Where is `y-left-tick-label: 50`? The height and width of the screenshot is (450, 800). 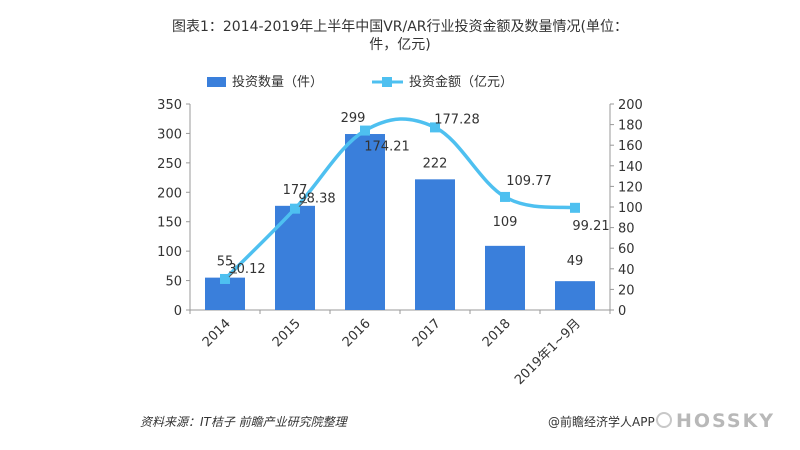 y-left-tick-label: 50 is located at coordinates (173, 282).